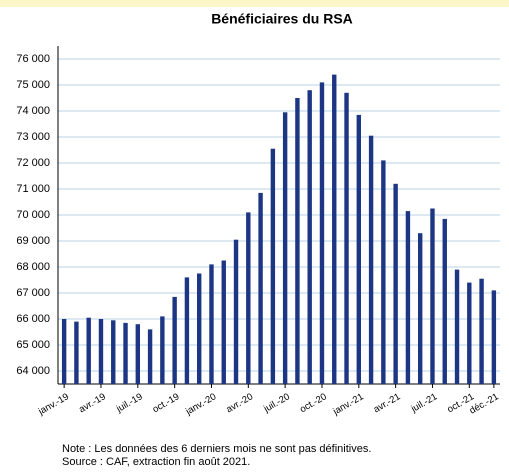 Image resolution: width=509 pixels, height=472 pixels. Describe the element at coordinates (33, 189) in the screenshot. I see `y-tick-label: 71 000` at that location.